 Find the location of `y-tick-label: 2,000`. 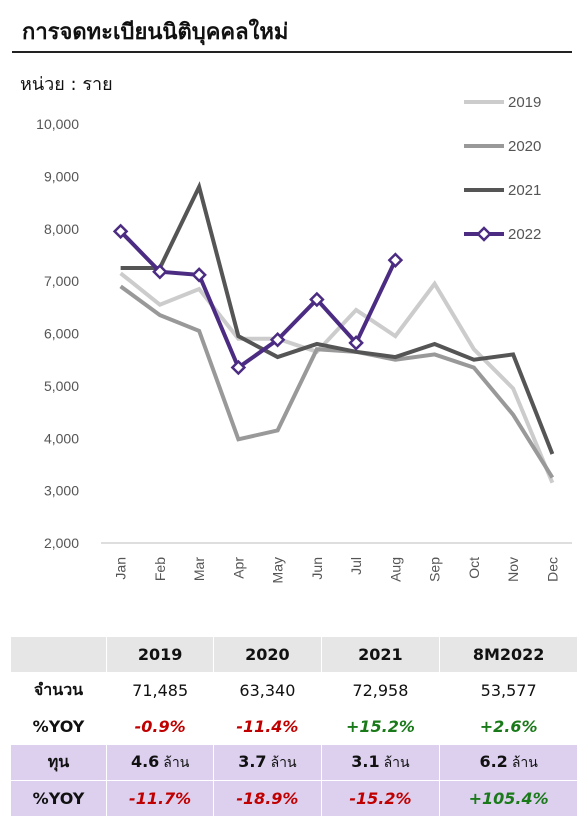

y-tick-label: 2,000 is located at coordinates (61, 543).